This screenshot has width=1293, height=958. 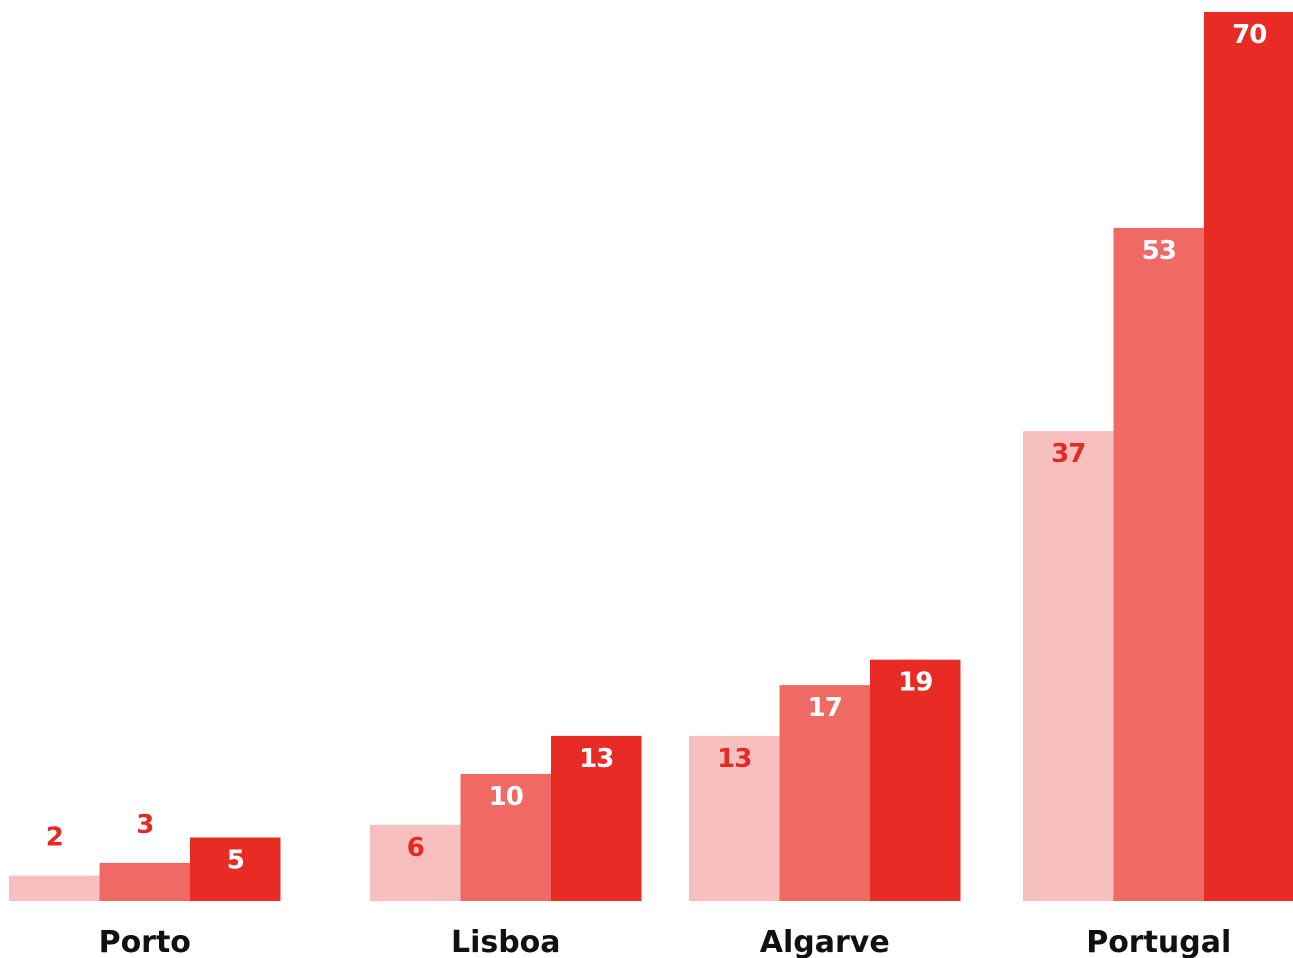 What do you see at coordinates (415, 848) in the screenshot?
I see `data-label-lisboa-s1: 6` at bounding box center [415, 848].